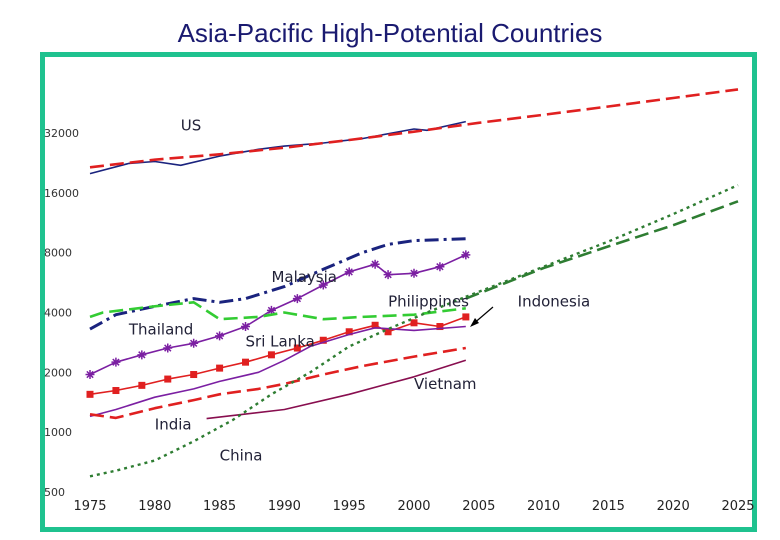  I want to click on series-line-philippines-dashed, so click(278, 383).